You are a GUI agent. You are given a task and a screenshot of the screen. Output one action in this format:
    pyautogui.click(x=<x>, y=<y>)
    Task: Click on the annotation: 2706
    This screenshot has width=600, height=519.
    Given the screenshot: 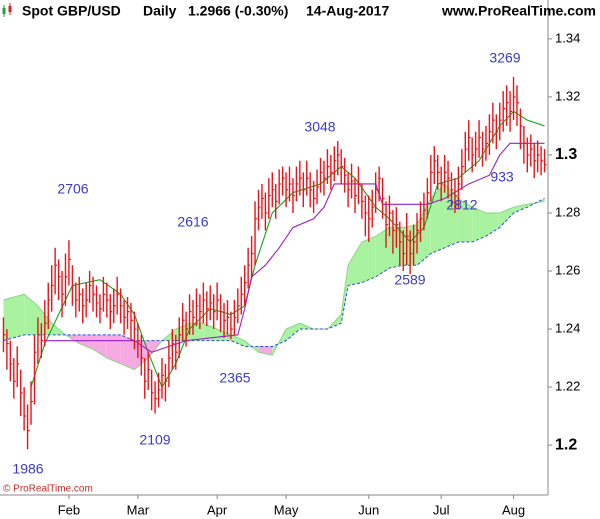 What is the action you would take?
    pyautogui.click(x=72, y=189)
    